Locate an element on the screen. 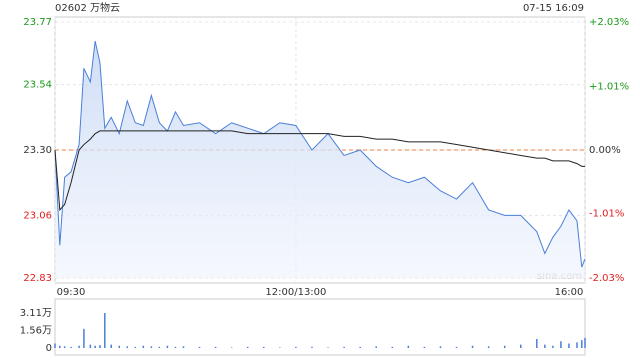 The width and height of the screenshot is (640, 364). y-tick-label: 3.11万 is located at coordinates (36, 313).